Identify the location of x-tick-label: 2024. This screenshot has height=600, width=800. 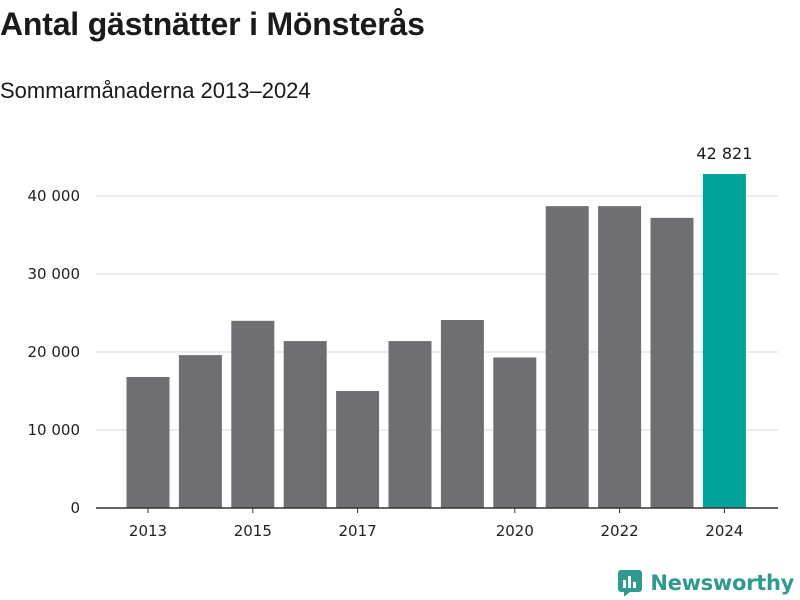
(724, 531).